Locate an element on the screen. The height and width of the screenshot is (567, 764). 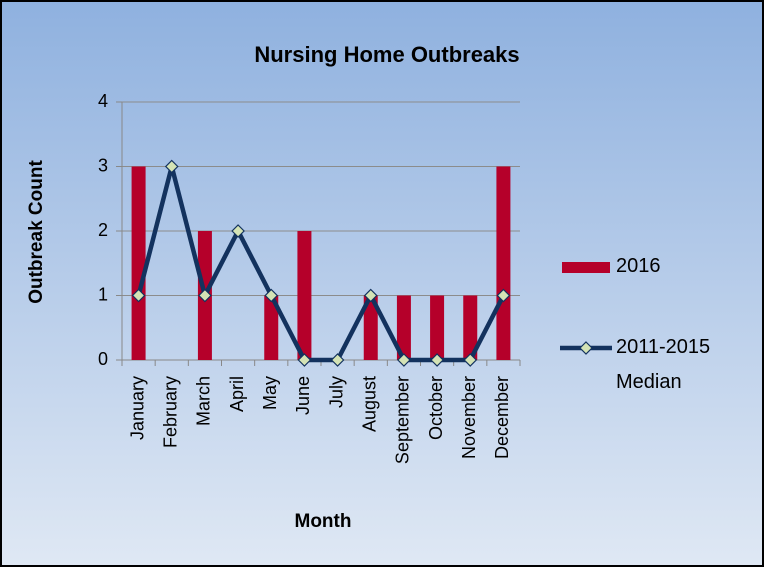
x-tick-label: August is located at coordinates (370, 404).